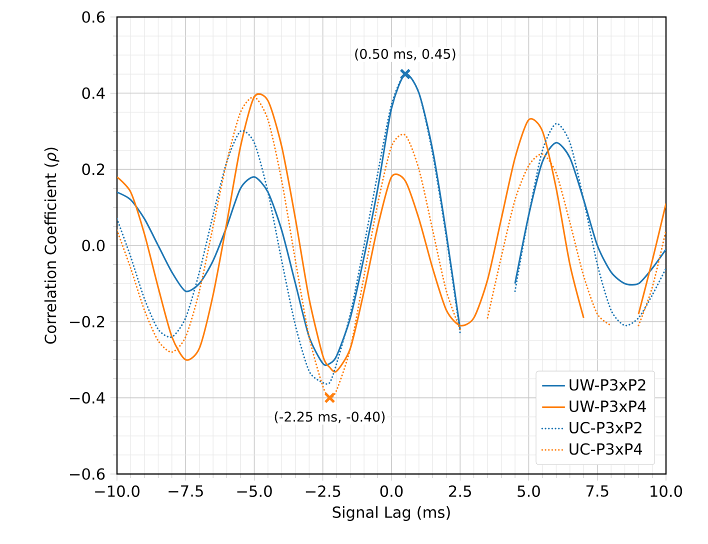 Image resolution: width=708 pixels, height=544 pixels. Describe the element at coordinates (185, 491) in the screenshot. I see `x-tick-label: −7.5` at that location.